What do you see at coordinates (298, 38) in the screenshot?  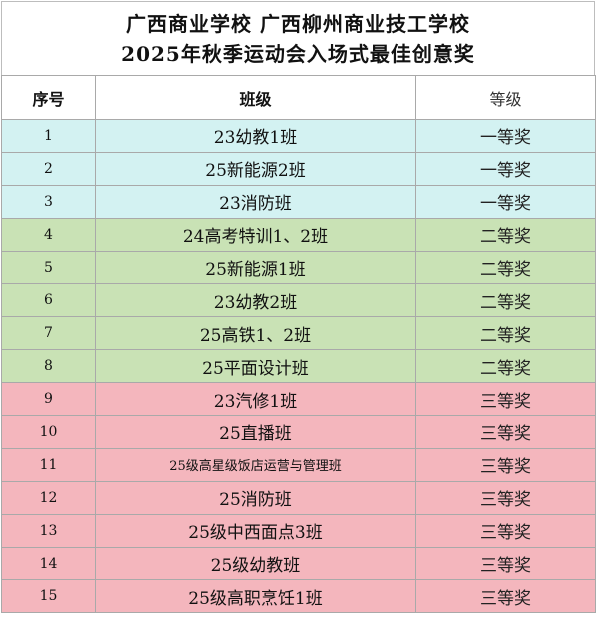 I see `sheet-title: 广西商业学校 广西柳州商业技工学校 2025年秋季运动会入场式最佳创意奖` at bounding box center [298, 38].